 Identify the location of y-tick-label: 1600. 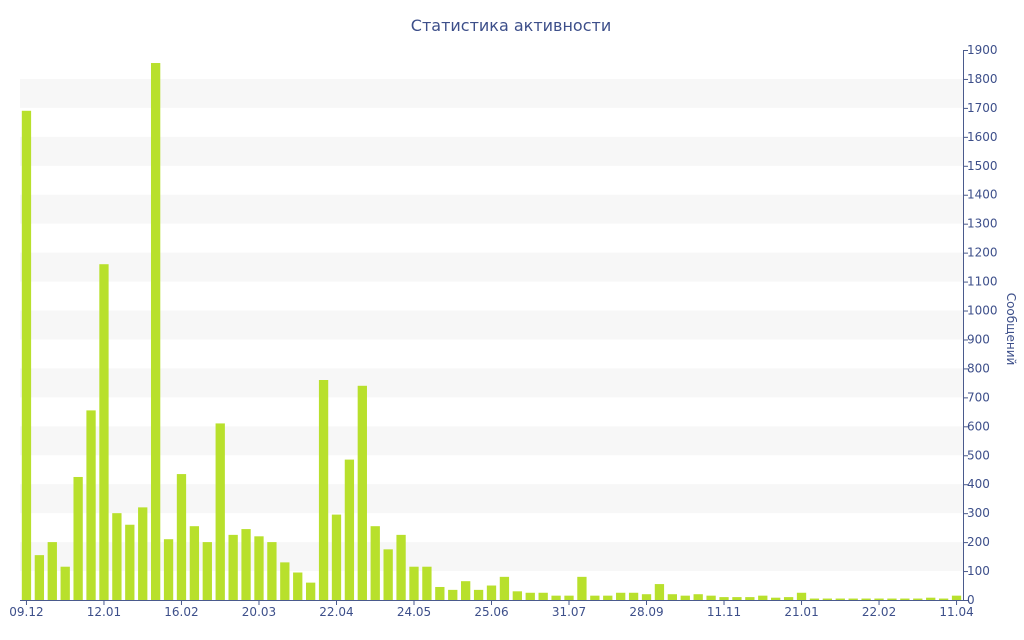
(982, 137).